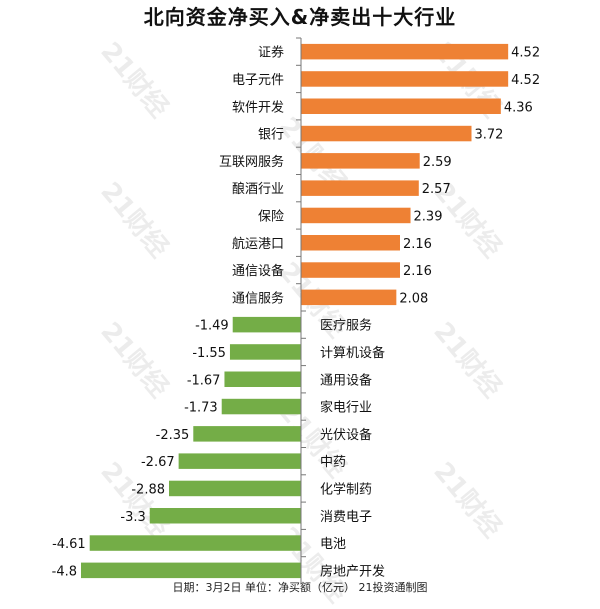  Describe the element at coordinates (489, 135) in the screenshot. I see `value-label: 3.72` at that location.